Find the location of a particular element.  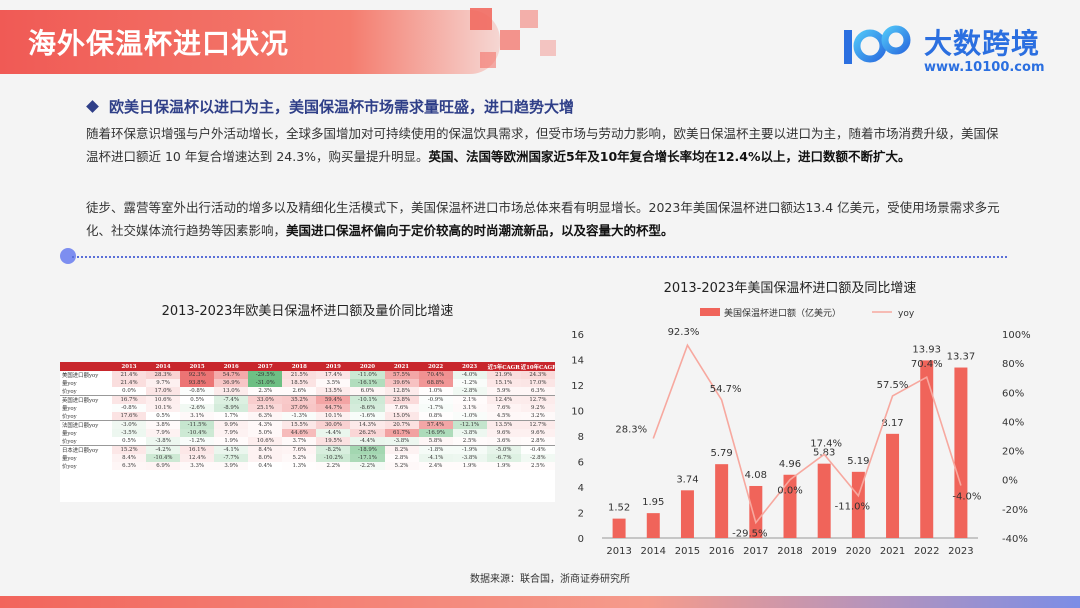

table-cell: 1.0% is located at coordinates (435, 391).